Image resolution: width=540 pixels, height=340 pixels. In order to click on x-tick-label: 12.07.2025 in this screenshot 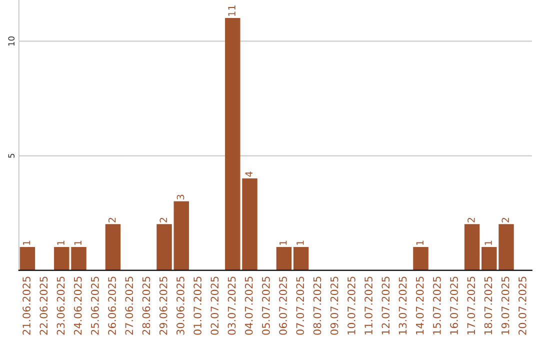, I will do `click(386, 305)`.